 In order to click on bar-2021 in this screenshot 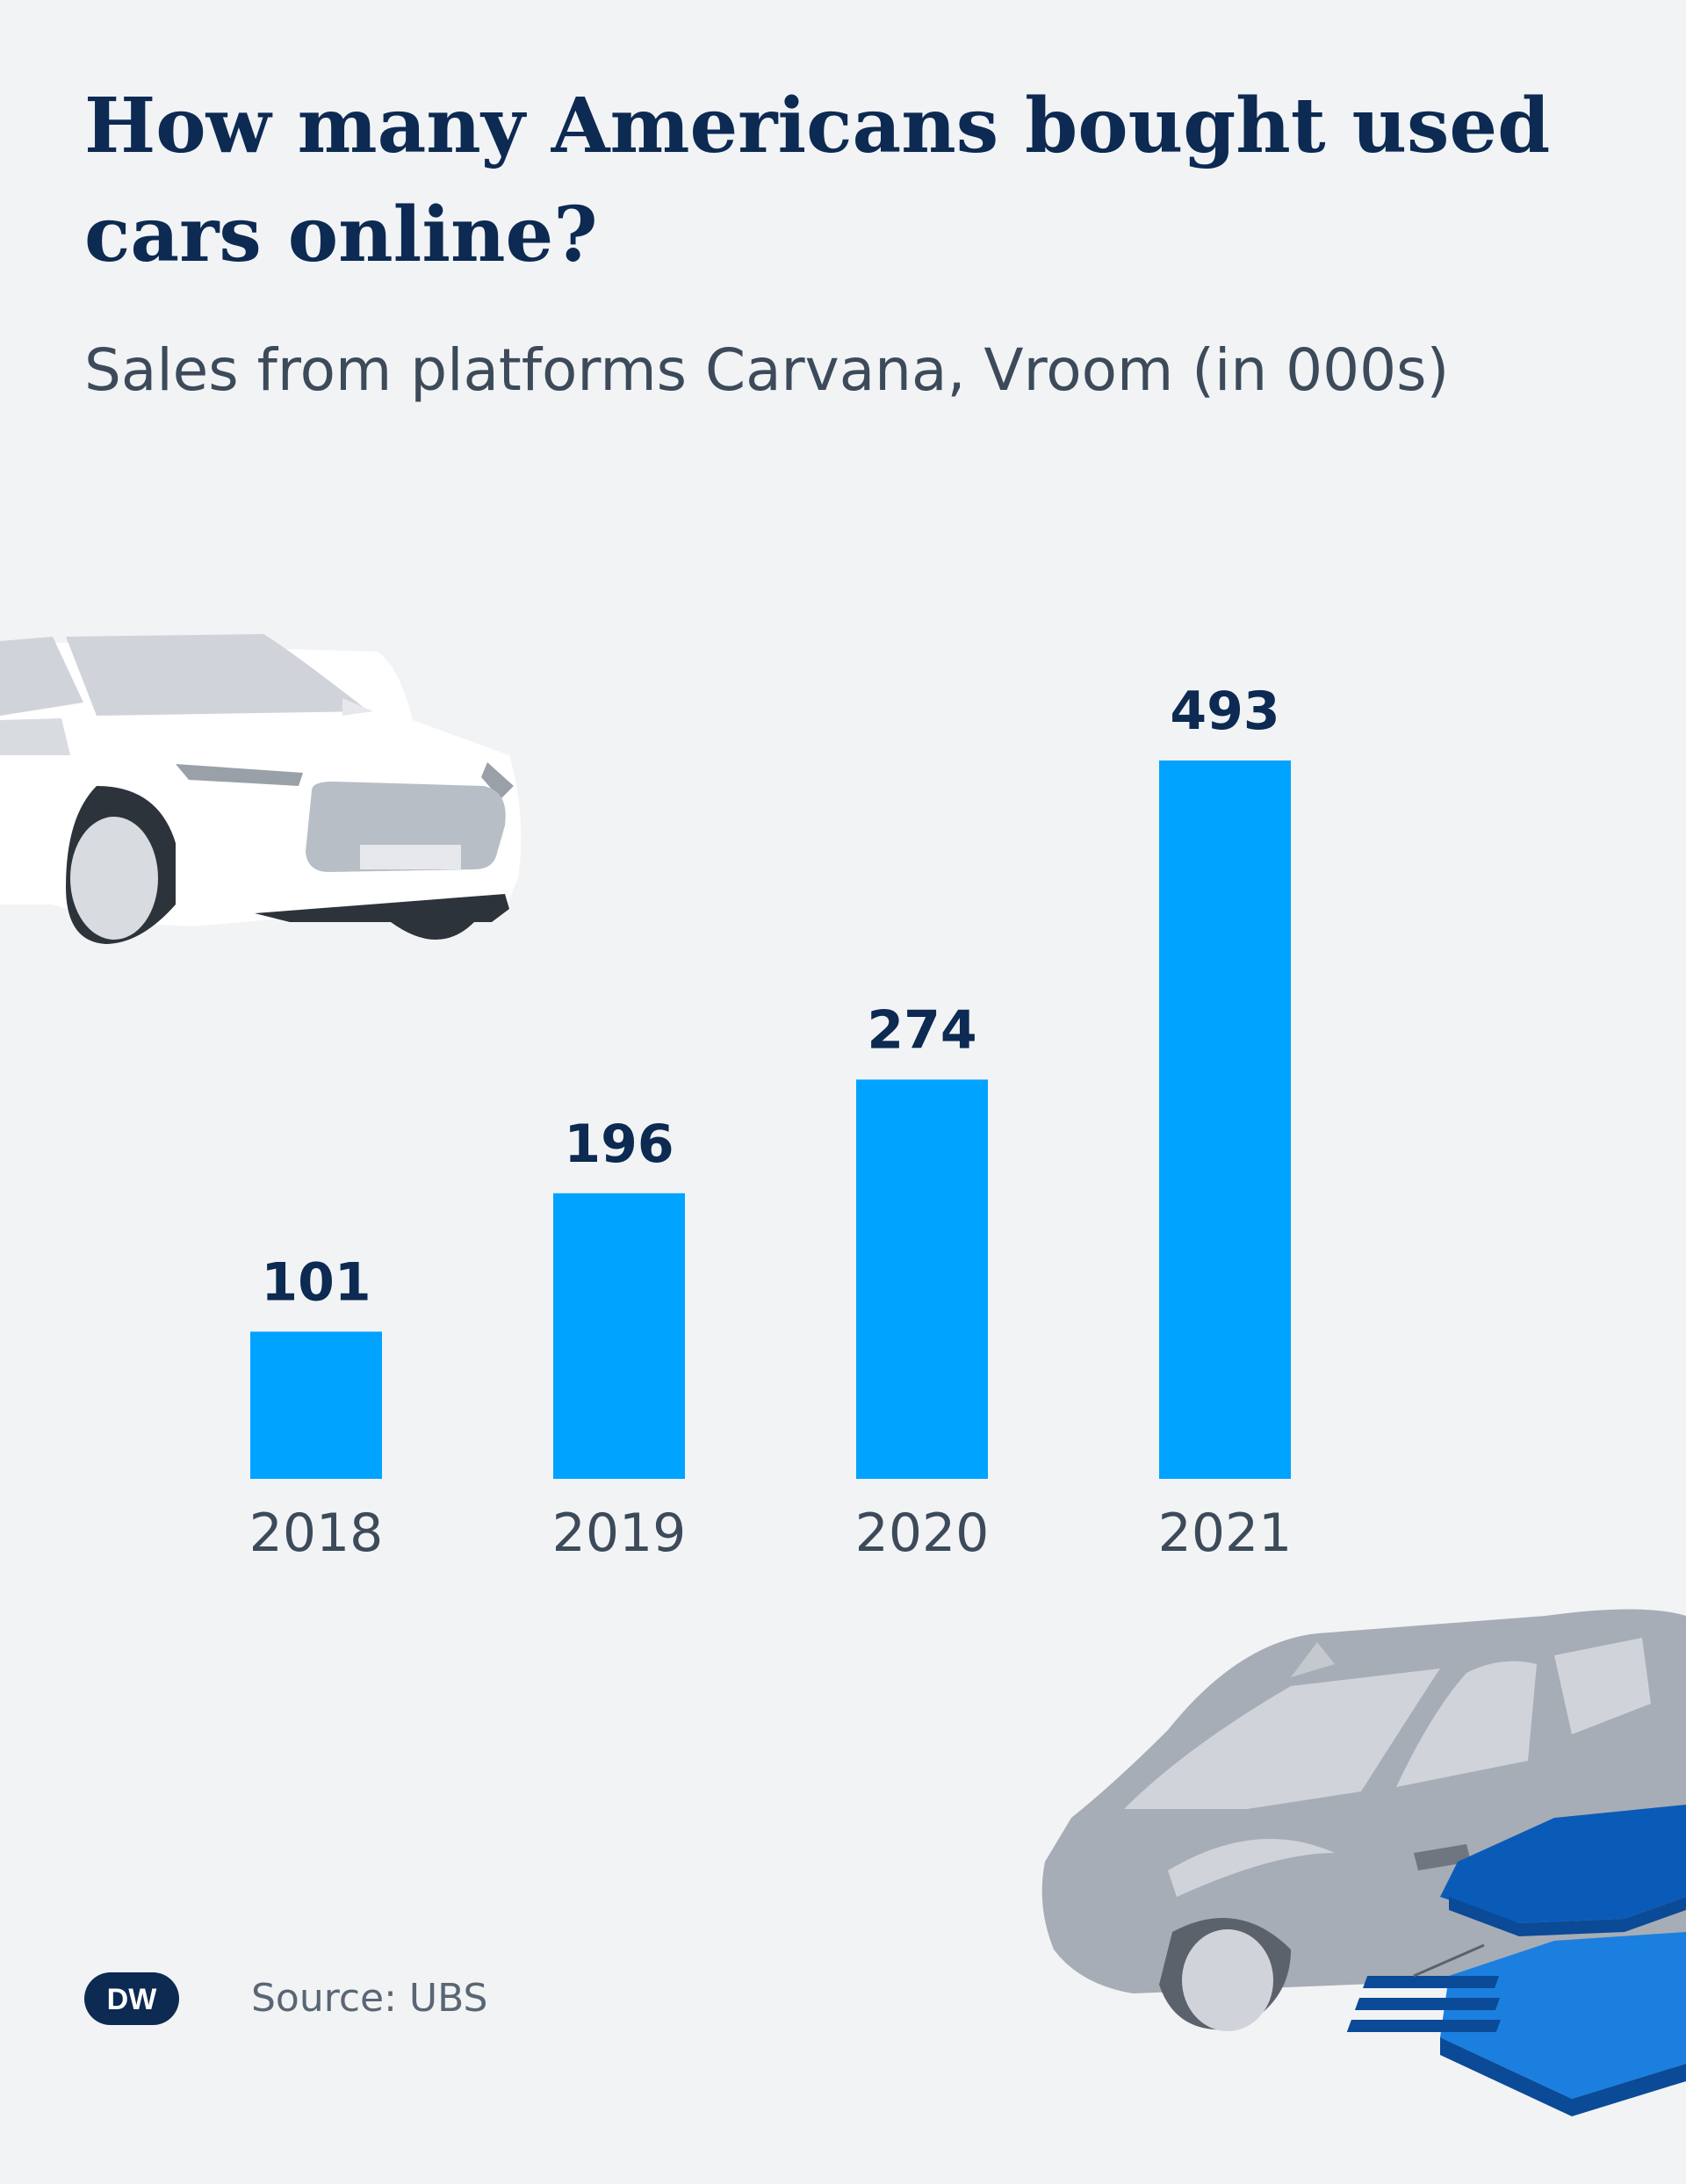, I will do `click(1225, 1119)`.